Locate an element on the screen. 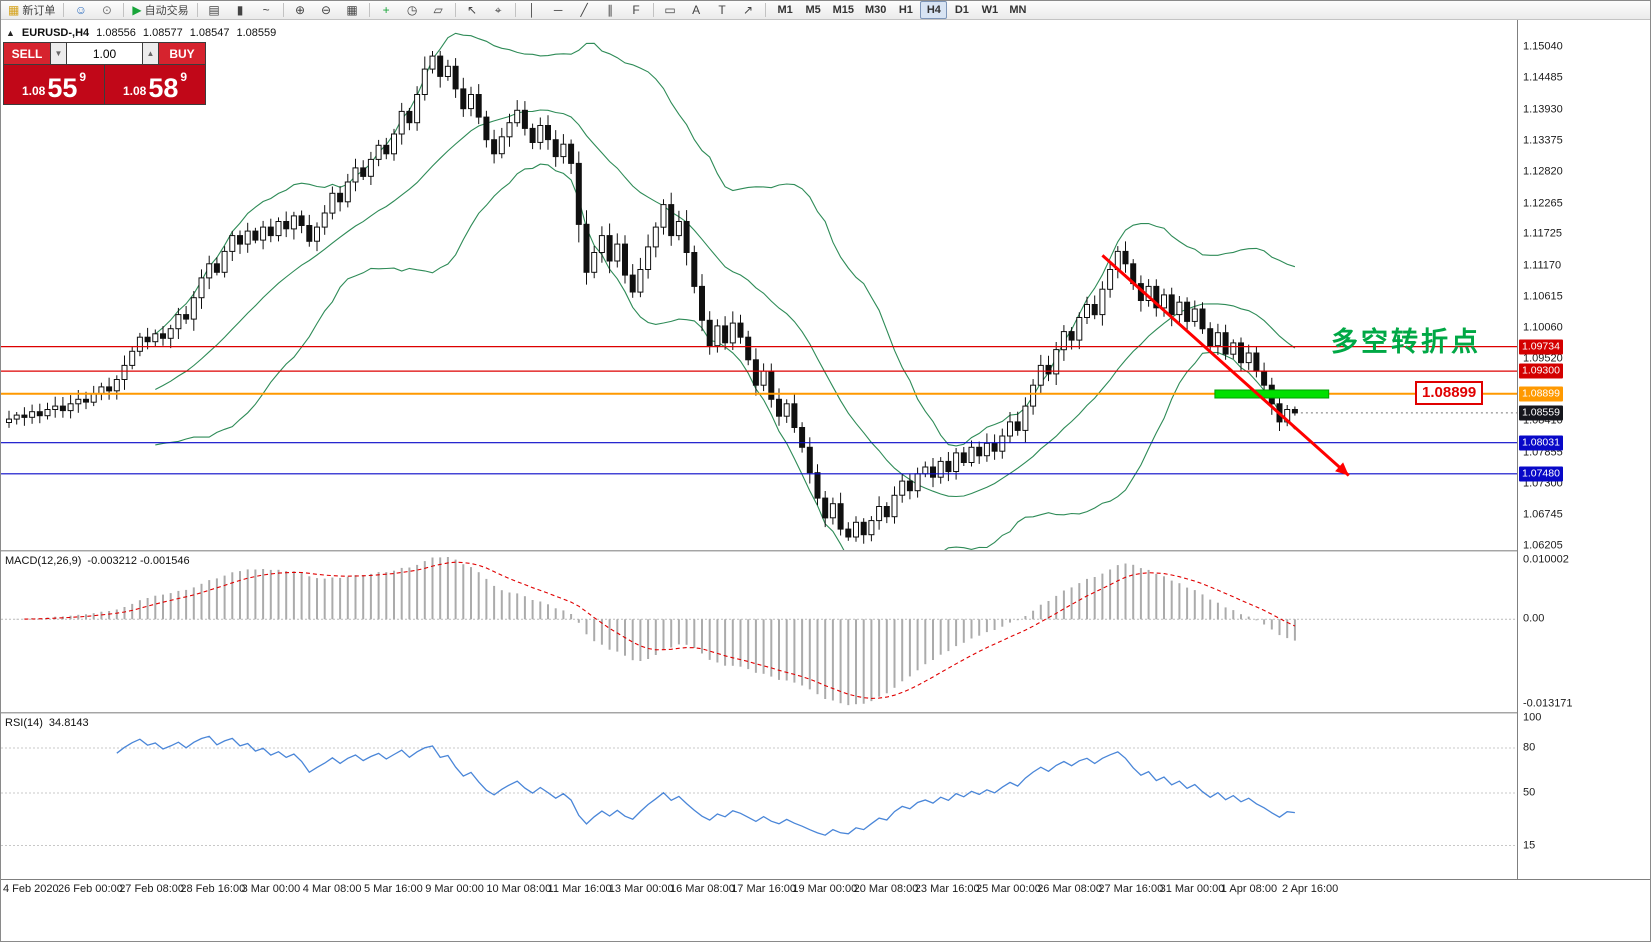  cursor-button: ↖ is located at coordinates (472, 10).